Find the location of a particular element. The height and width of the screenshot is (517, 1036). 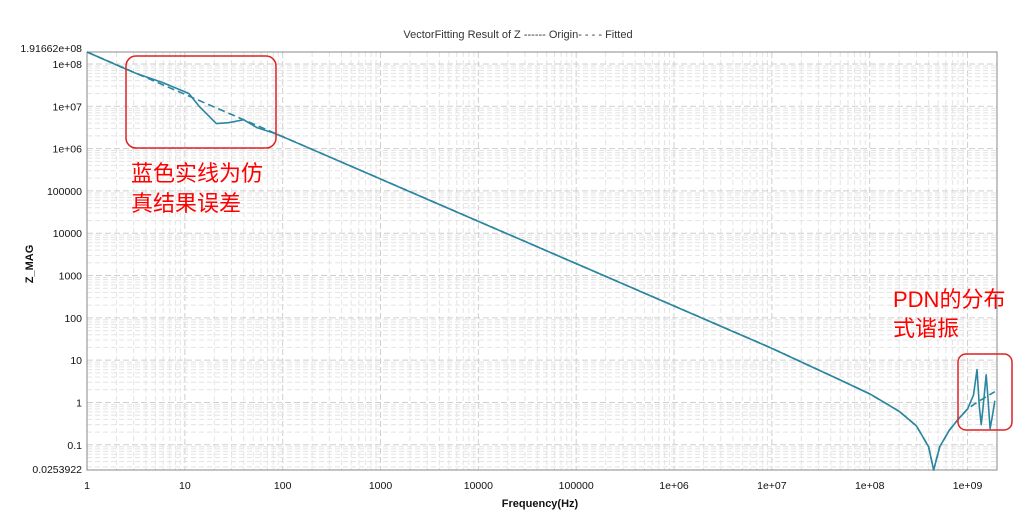

y-tick-label: 1000 is located at coordinates (71, 277).